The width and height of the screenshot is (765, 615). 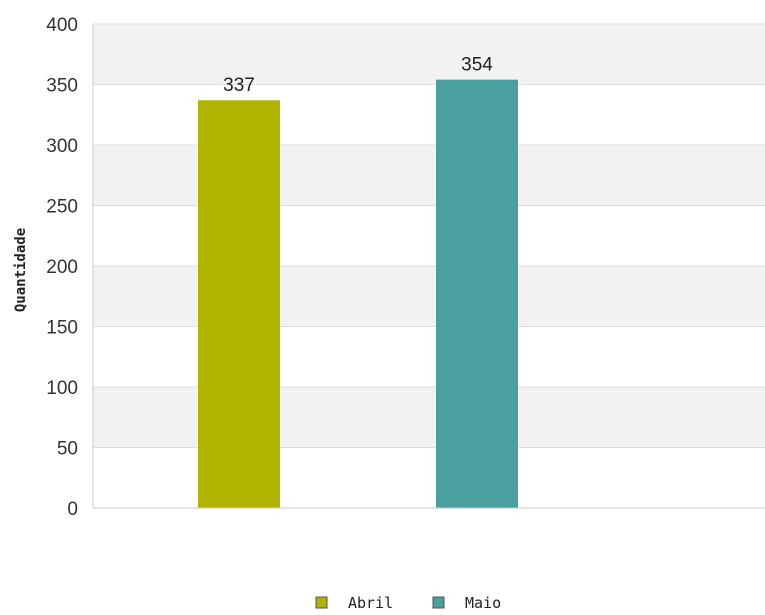 I want to click on y-tick-label: 0, so click(x=72, y=509).